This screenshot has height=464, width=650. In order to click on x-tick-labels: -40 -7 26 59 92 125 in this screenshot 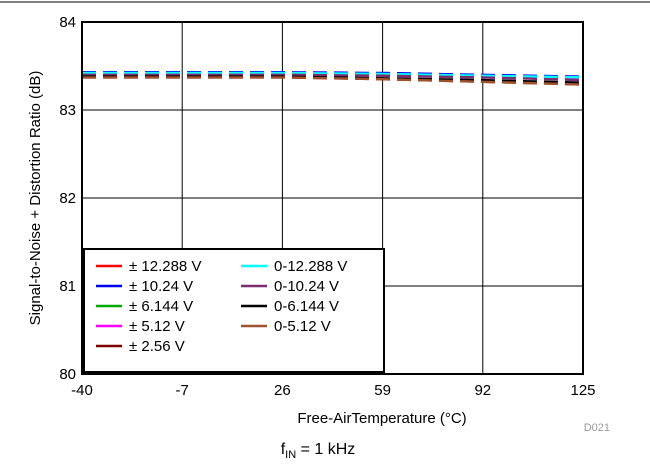, I will do `click(333, 390)`.